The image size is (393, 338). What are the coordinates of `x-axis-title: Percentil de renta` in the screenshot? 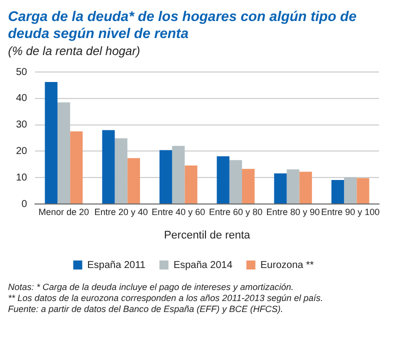 It's located at (208, 235).